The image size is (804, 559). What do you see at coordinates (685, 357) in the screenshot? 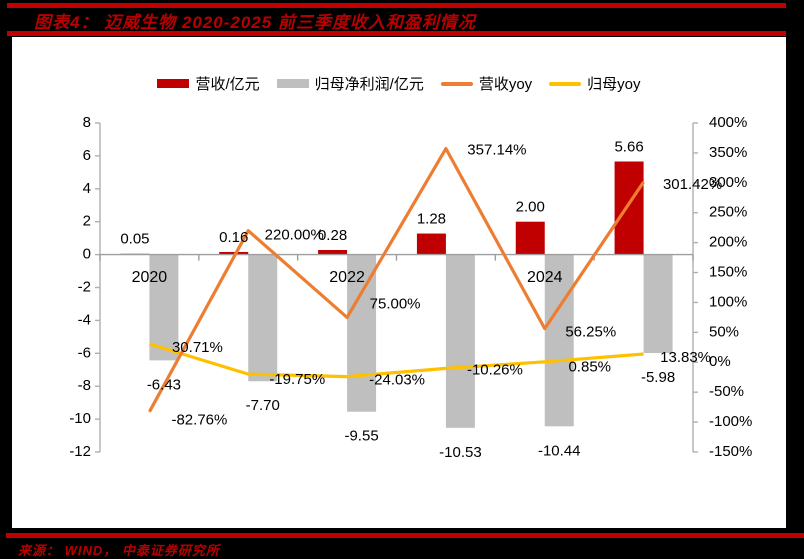
I see `net-profit-yoy-label-2025: 13.83%` at bounding box center [685, 357].